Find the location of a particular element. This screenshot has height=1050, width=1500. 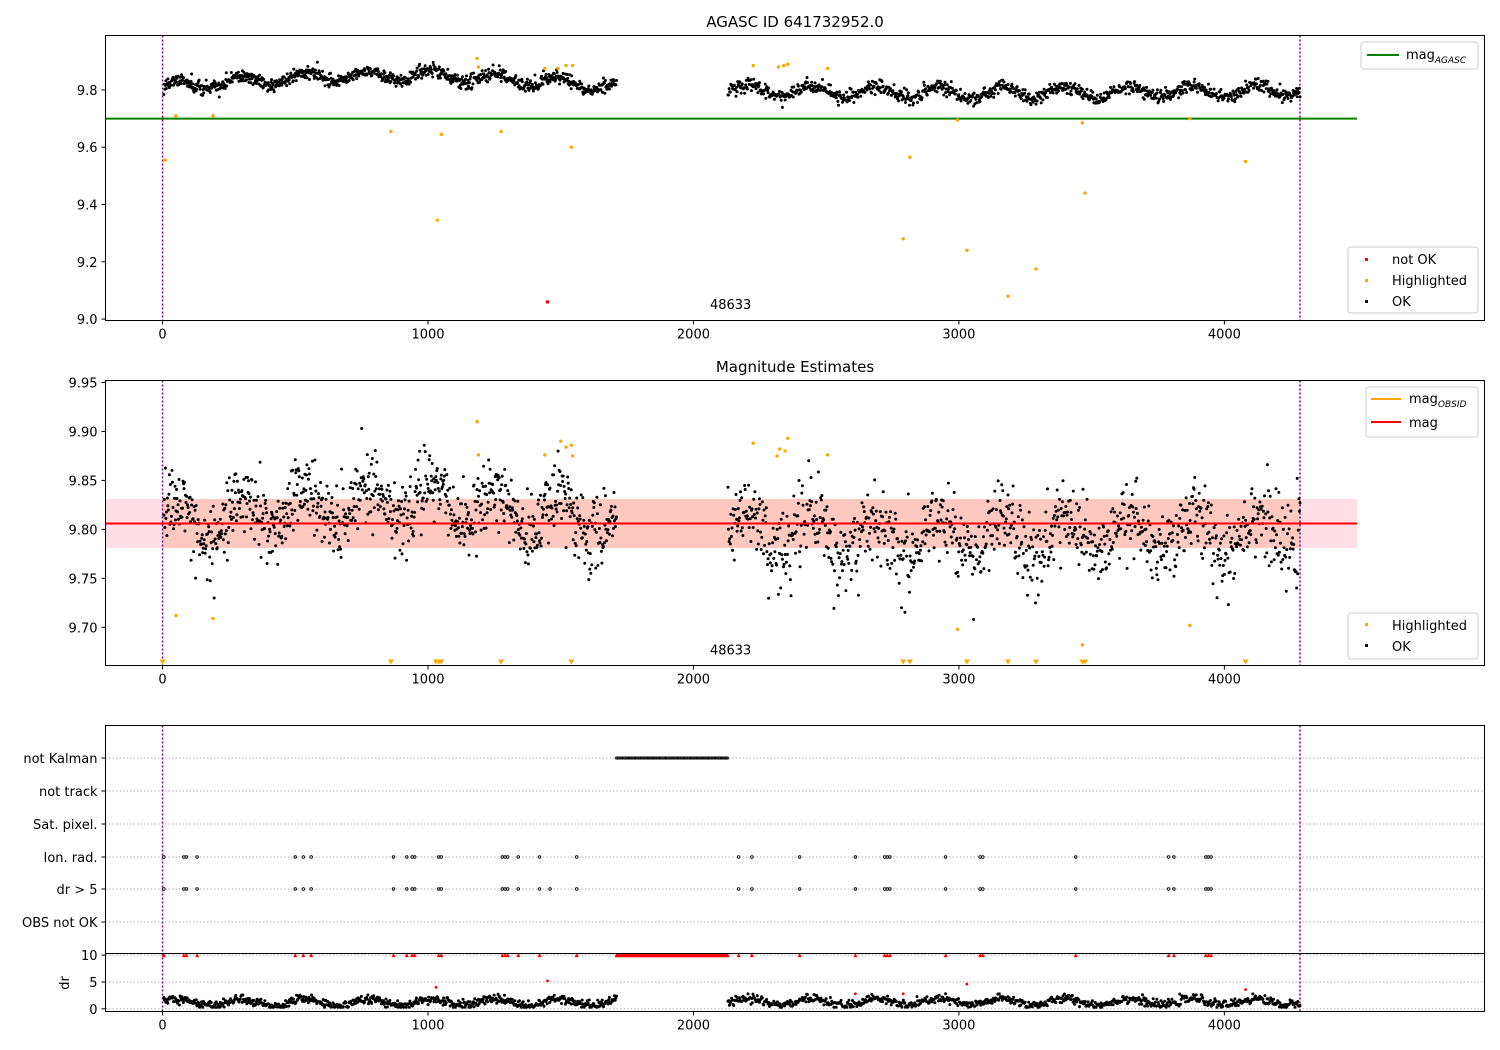

flag-point is located at coordinates (983, 889).